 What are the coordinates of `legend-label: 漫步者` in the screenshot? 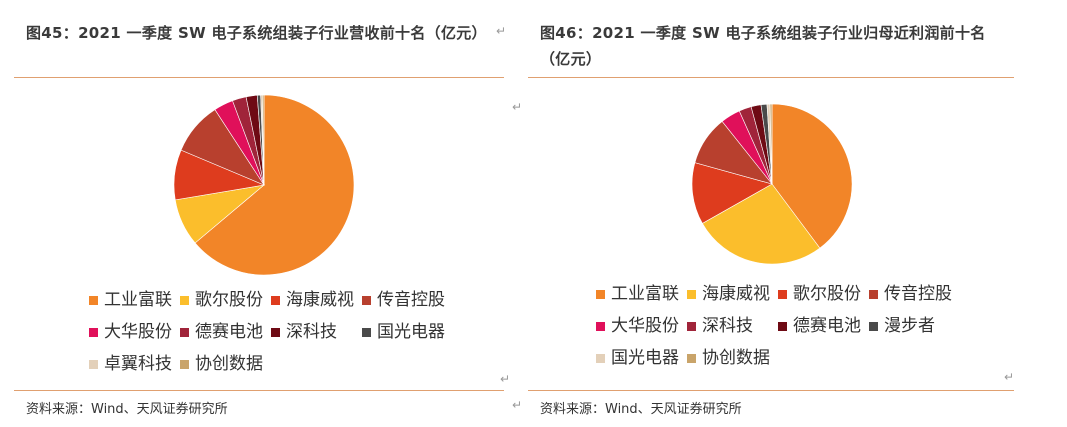 It's located at (909, 326).